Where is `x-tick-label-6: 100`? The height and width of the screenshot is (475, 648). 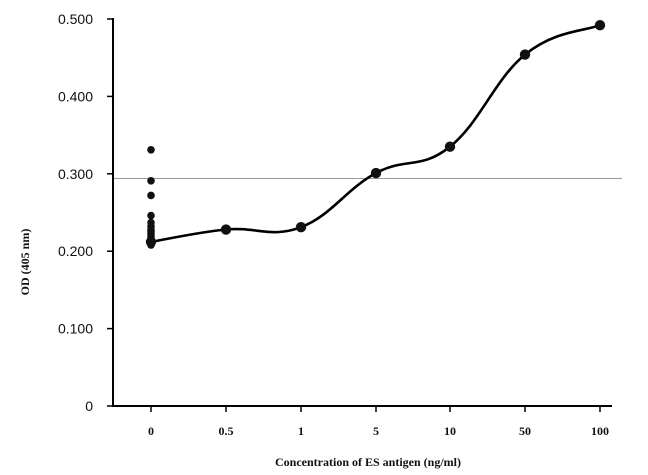
x-tick-label-6: 100 is located at coordinates (600, 431).